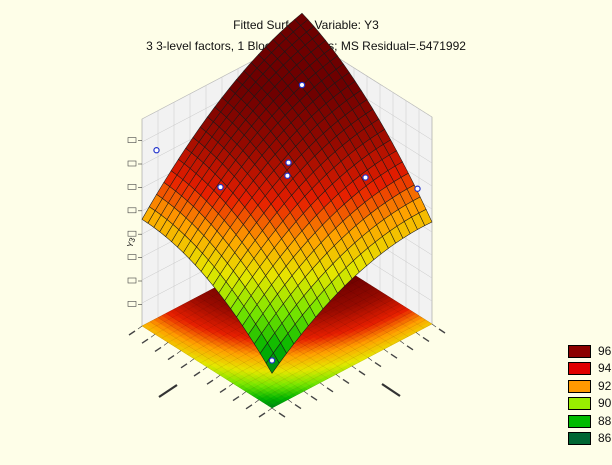 Image resolution: width=612 pixels, height=465 pixels. Describe the element at coordinates (605, 437) in the screenshot. I see `legend-label: 86` at that location.